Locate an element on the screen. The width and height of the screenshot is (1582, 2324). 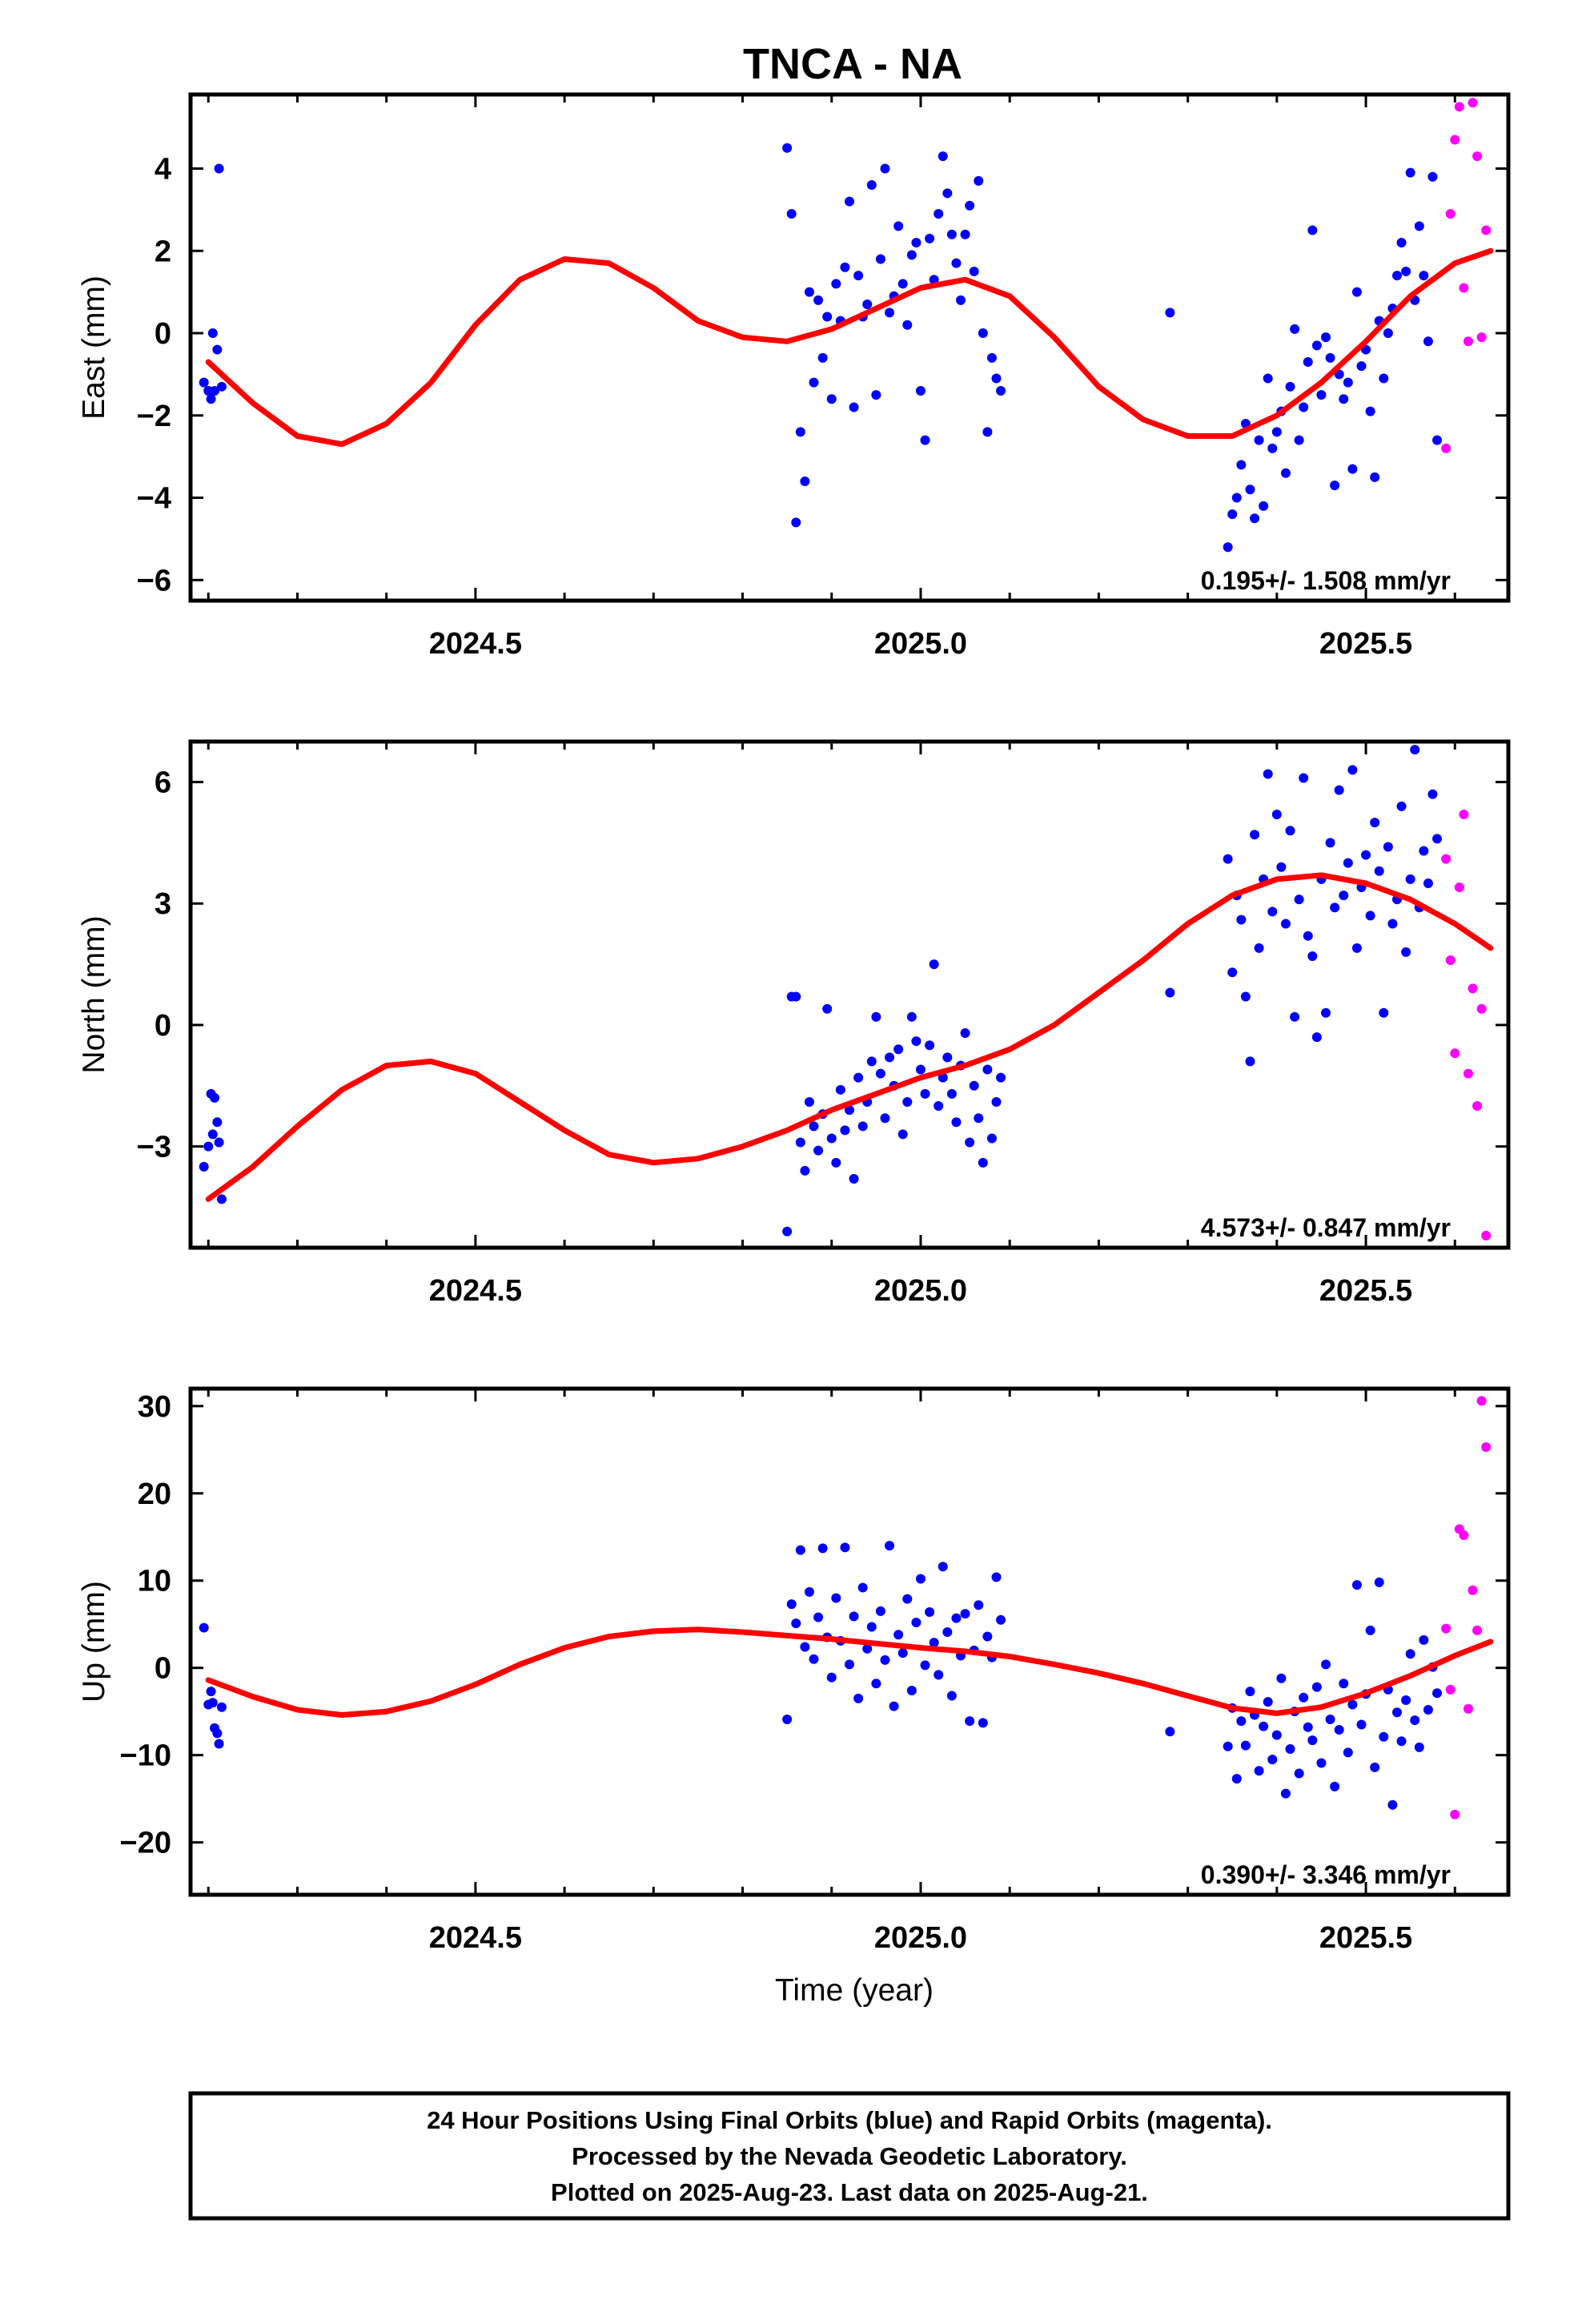
x-axis-label: Time (year) is located at coordinates (854, 1990).